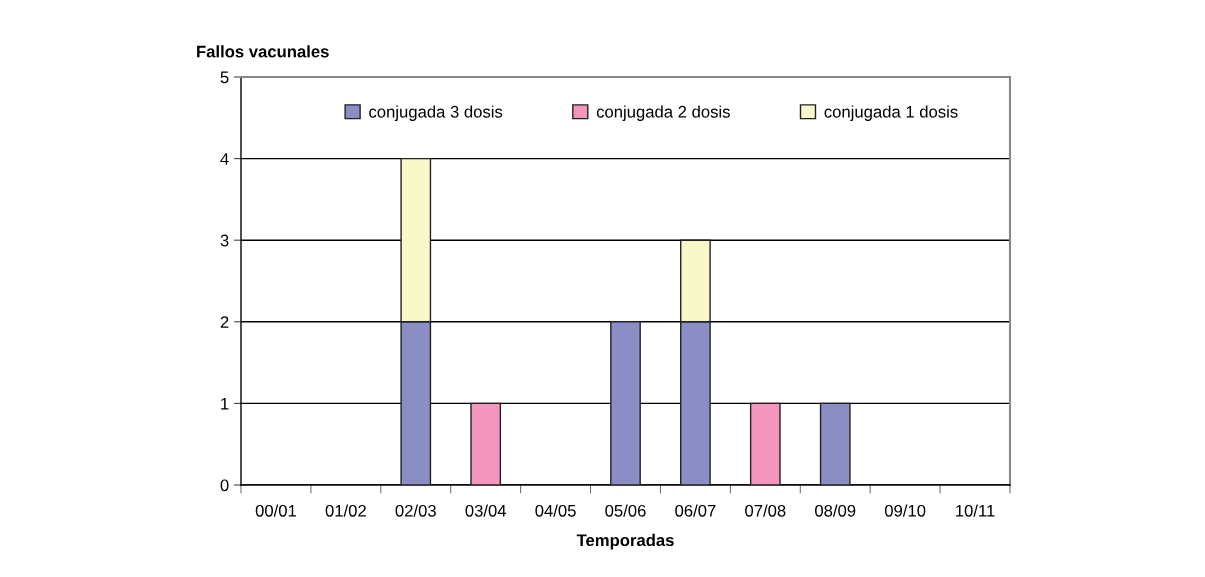  What do you see at coordinates (263, 51) in the screenshot?
I see `y-axis-title: Fallos vacunales` at bounding box center [263, 51].